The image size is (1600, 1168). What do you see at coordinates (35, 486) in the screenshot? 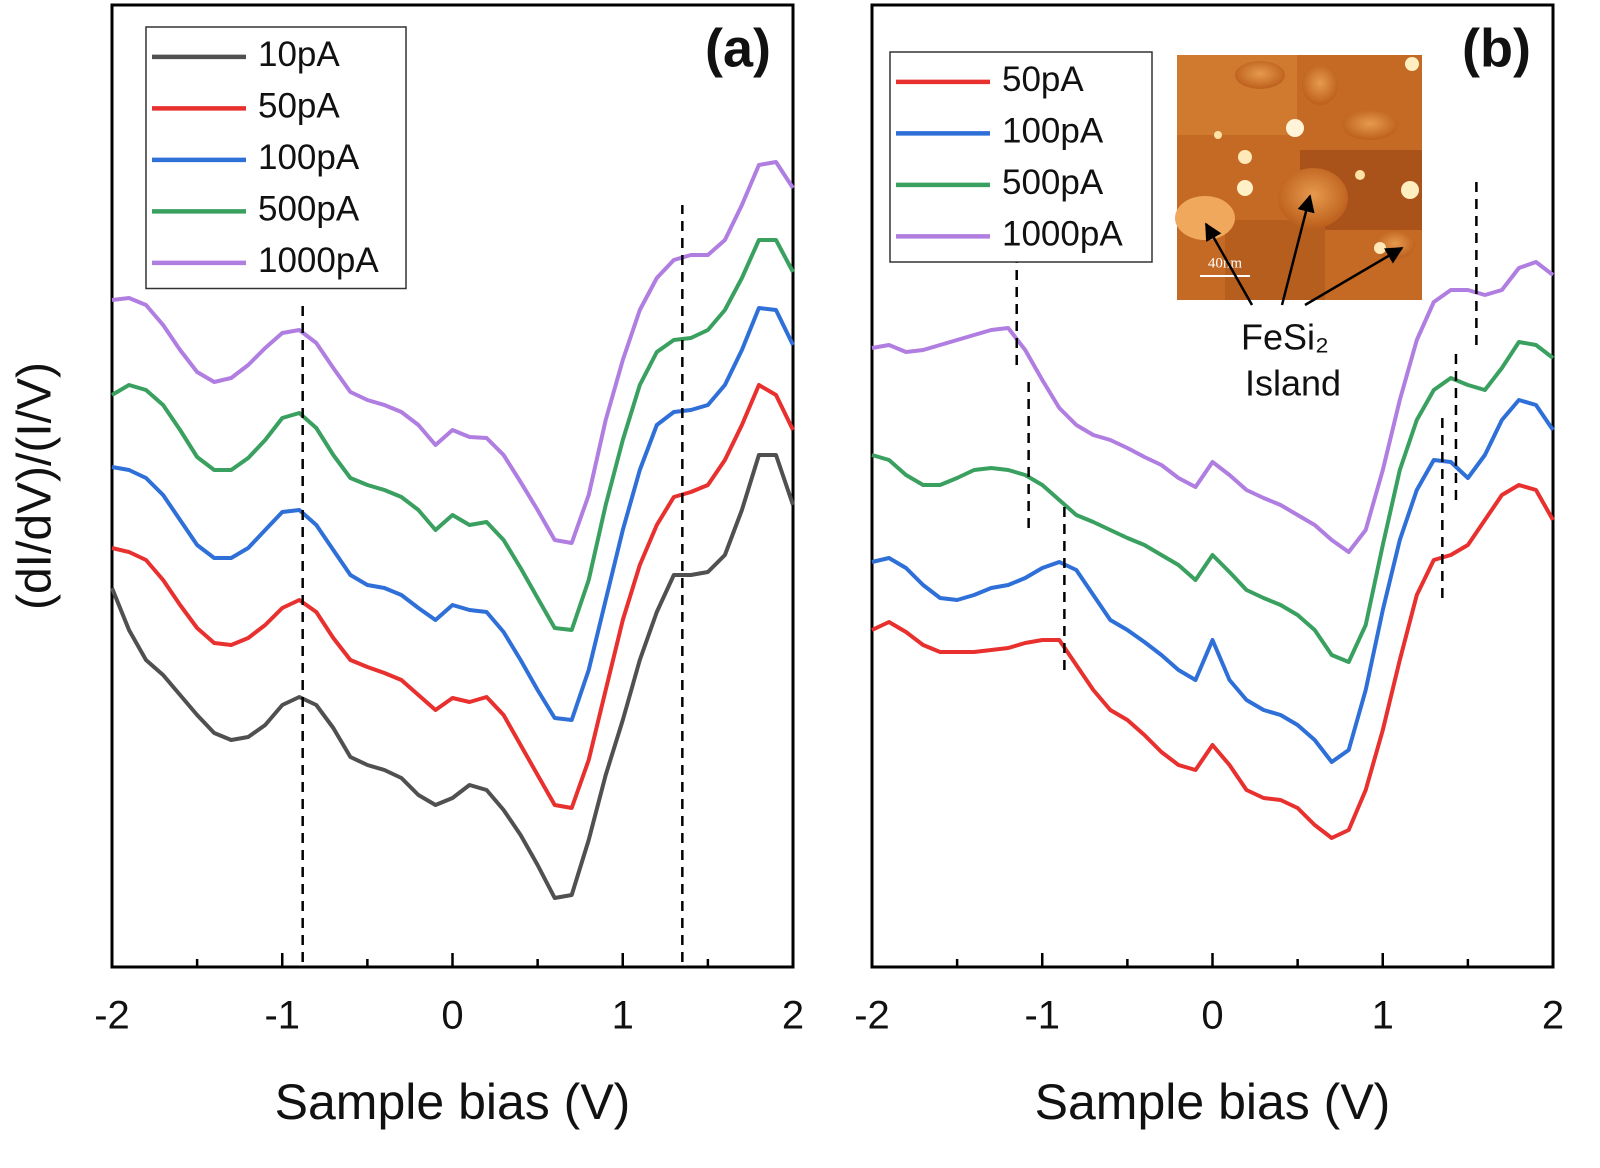
I see `y-axis-label: (dI/dV)/(I/V)` at bounding box center [35, 486].